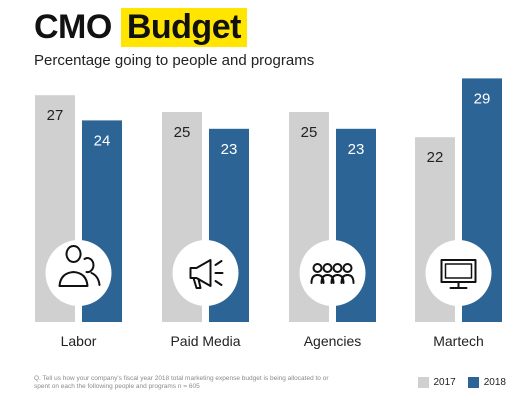  I want to click on people-icon, so click(78, 273).